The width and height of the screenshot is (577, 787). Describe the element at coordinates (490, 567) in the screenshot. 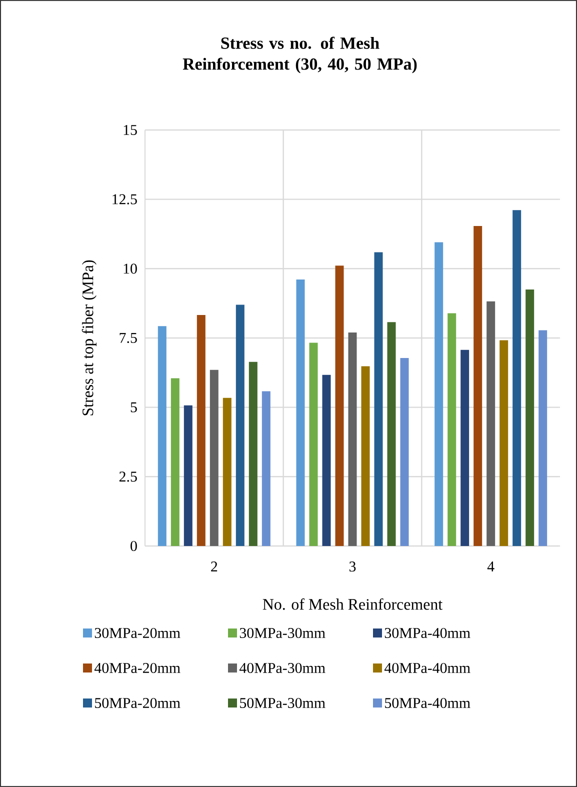

I see `x-tick-label: 4` at that location.